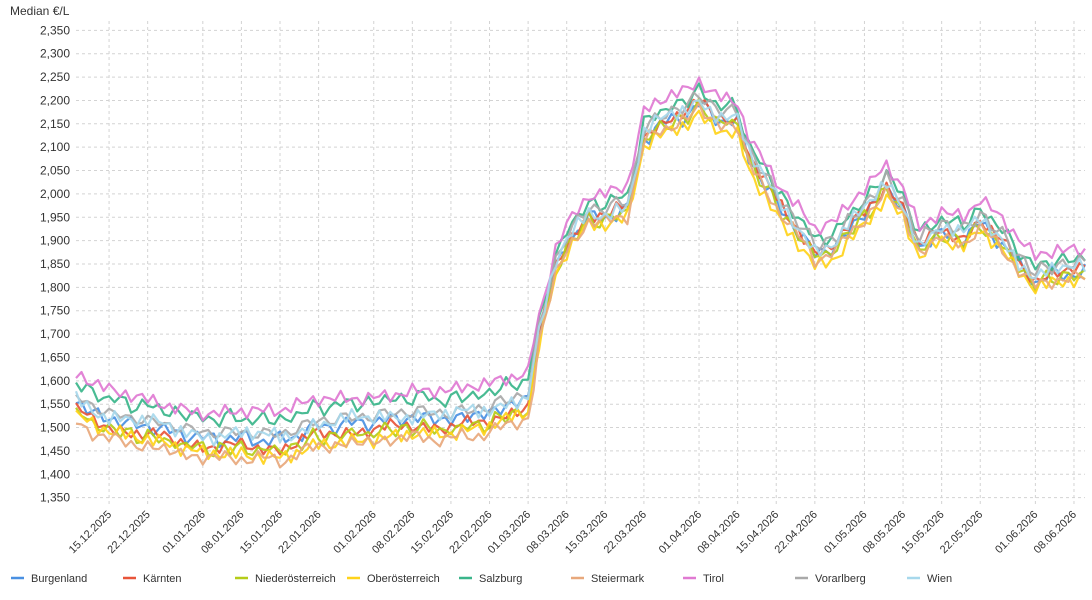 The width and height of the screenshot is (1092, 600). Describe the element at coordinates (55, 30) in the screenshot. I see `y-tick-label: 2,350` at that location.